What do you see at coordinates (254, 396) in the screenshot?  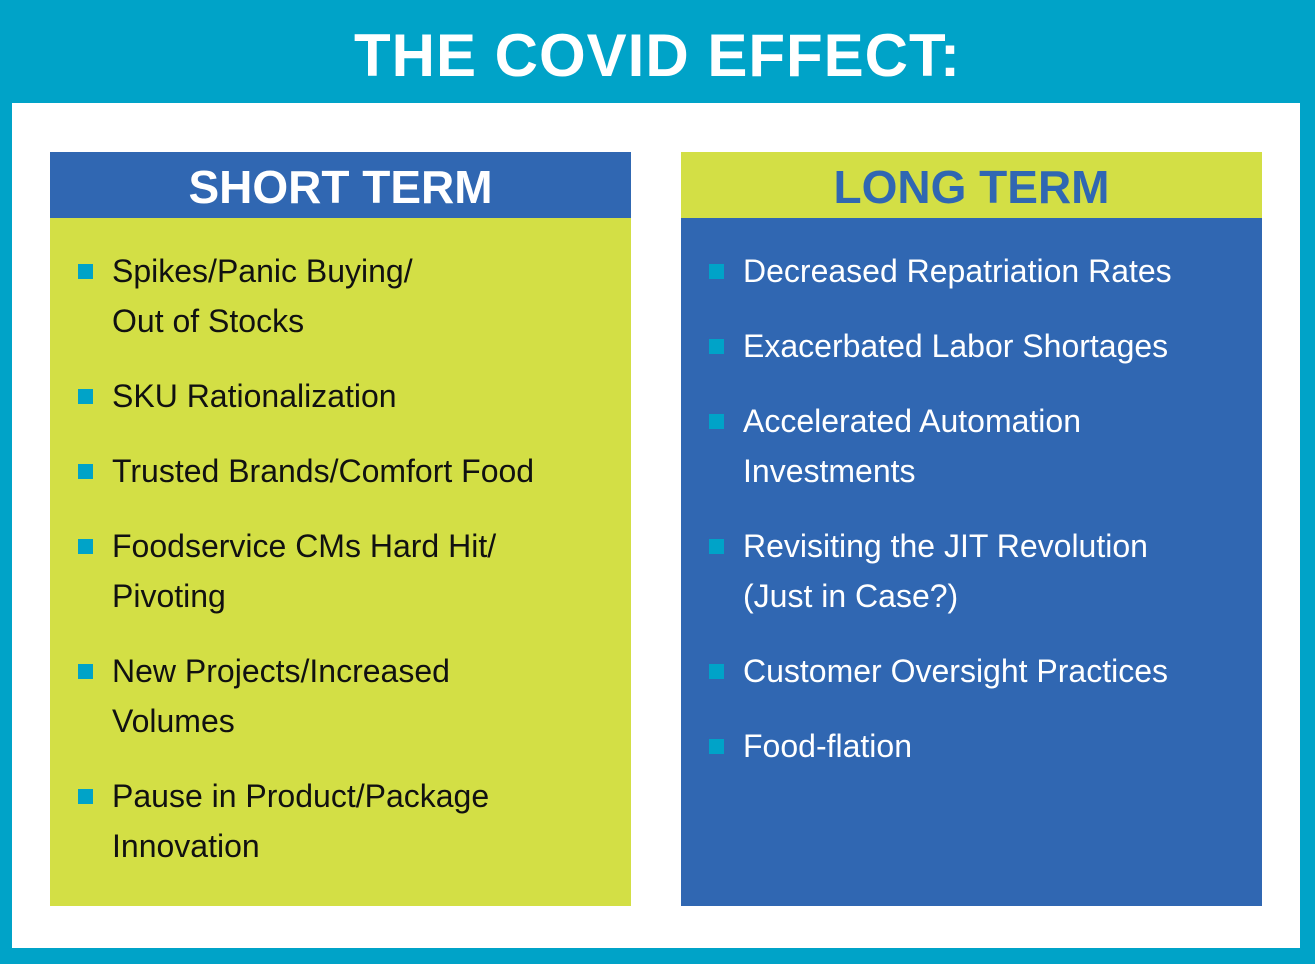 I see `list-item-text: SKU Rationalization` at bounding box center [254, 396].